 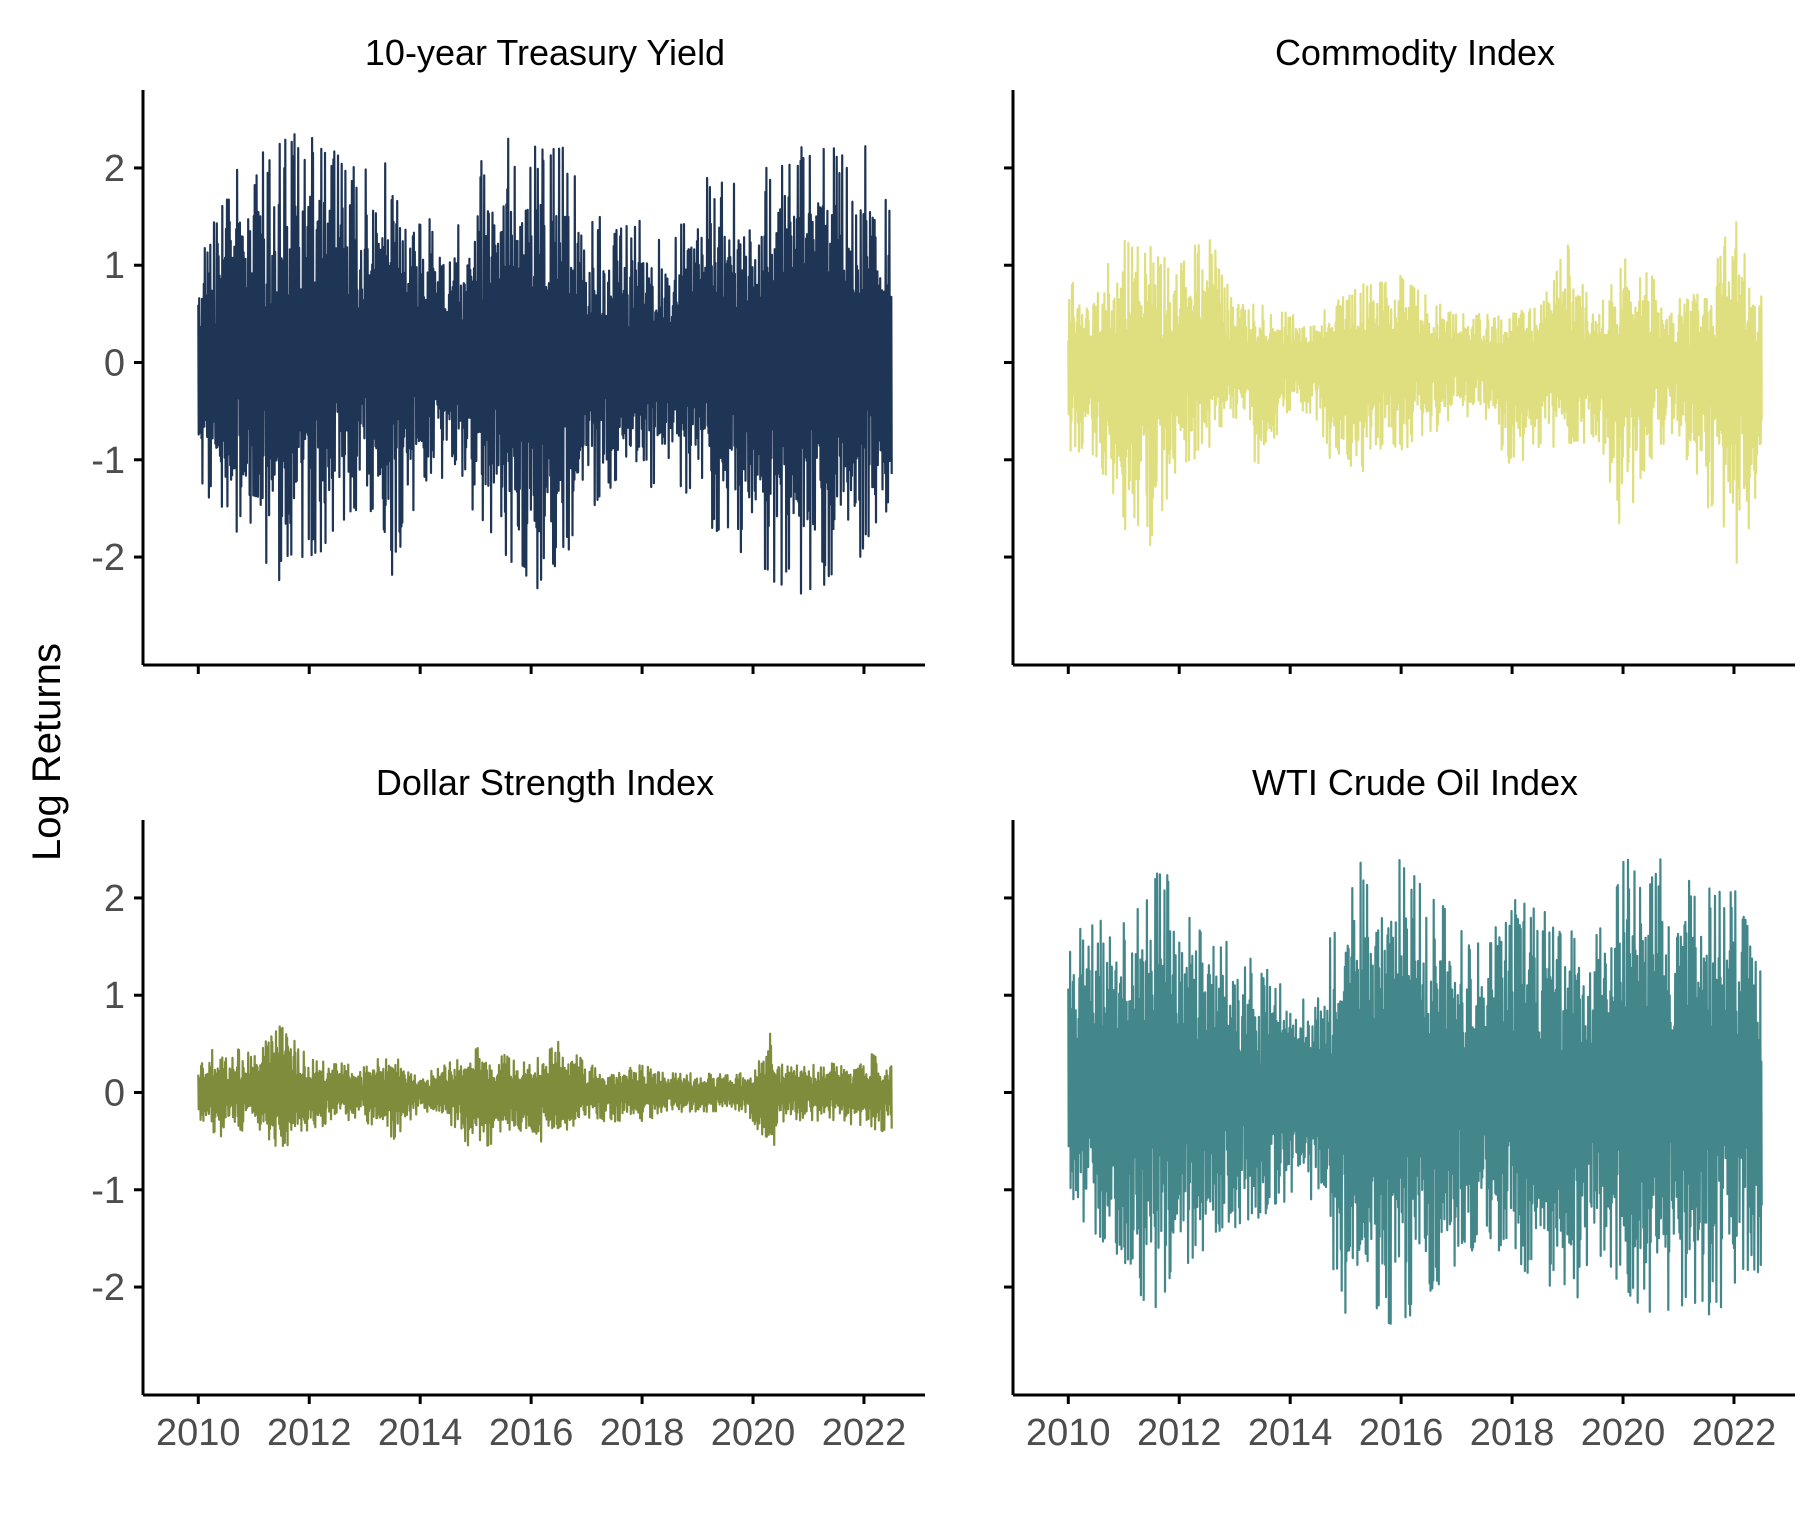 What do you see at coordinates (545, 52) in the screenshot?
I see `panel-title: 10-year Treasury Yield` at bounding box center [545, 52].